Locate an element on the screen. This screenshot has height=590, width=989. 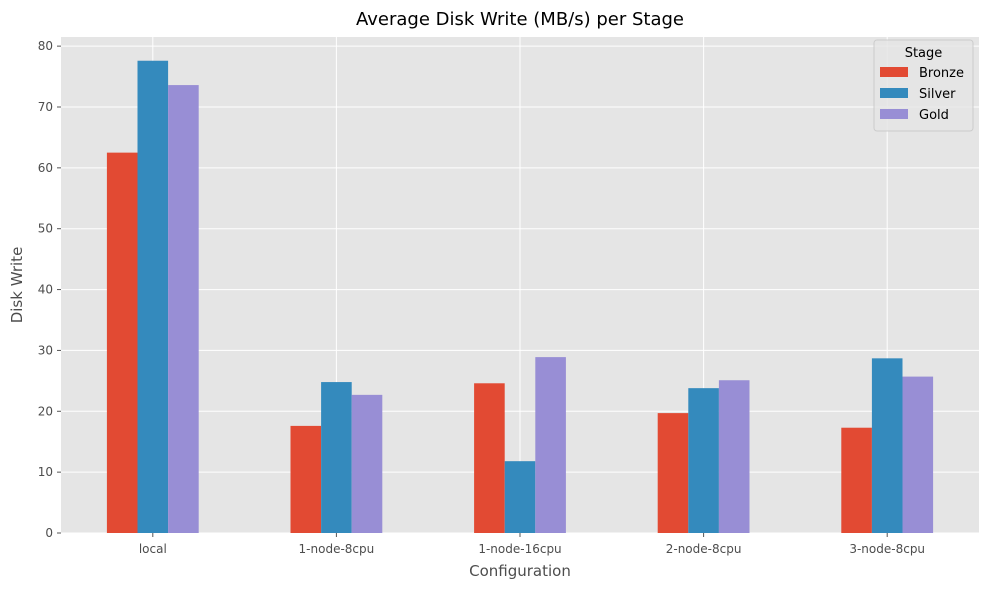
y-tick-label: 0 is located at coordinates (49, 533).